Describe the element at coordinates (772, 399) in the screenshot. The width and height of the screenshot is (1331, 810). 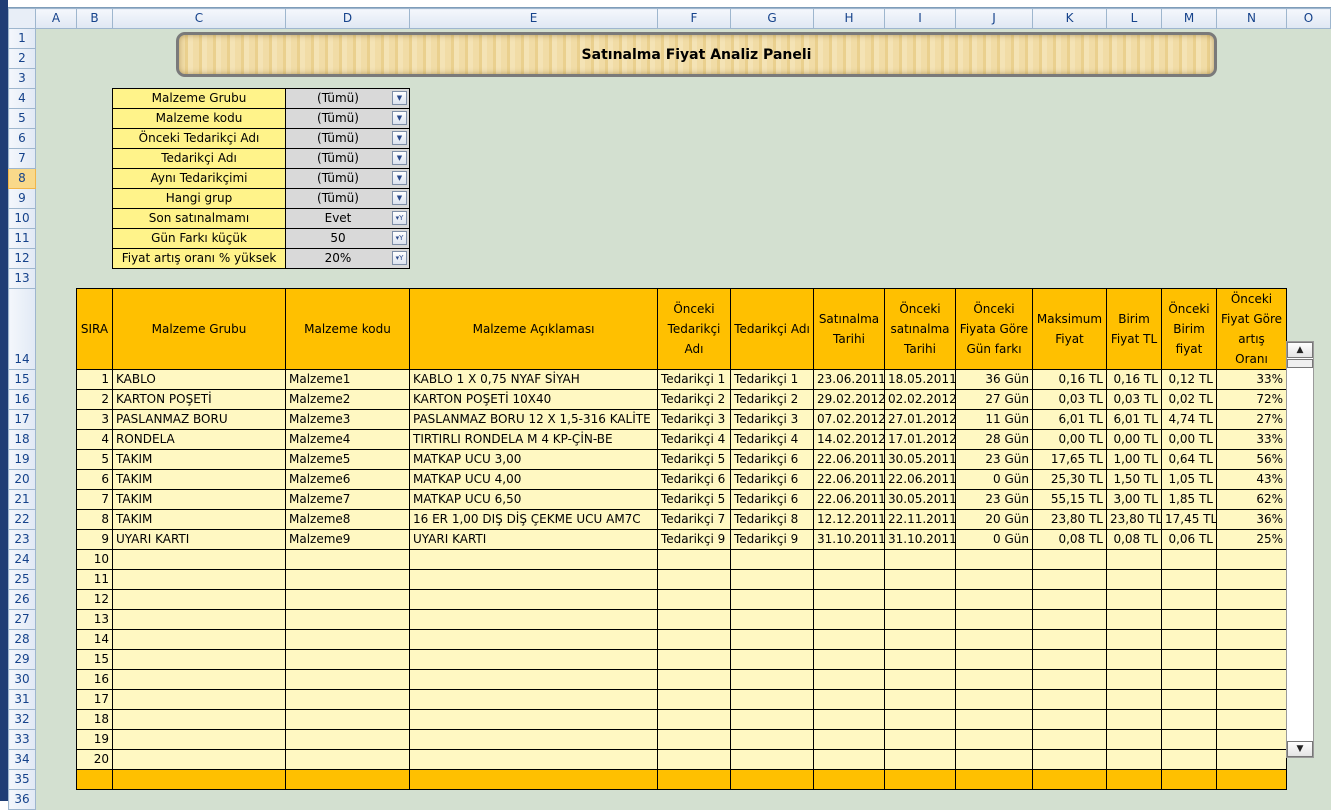
I see `table-cell: Tedarikçi 2` at that location.